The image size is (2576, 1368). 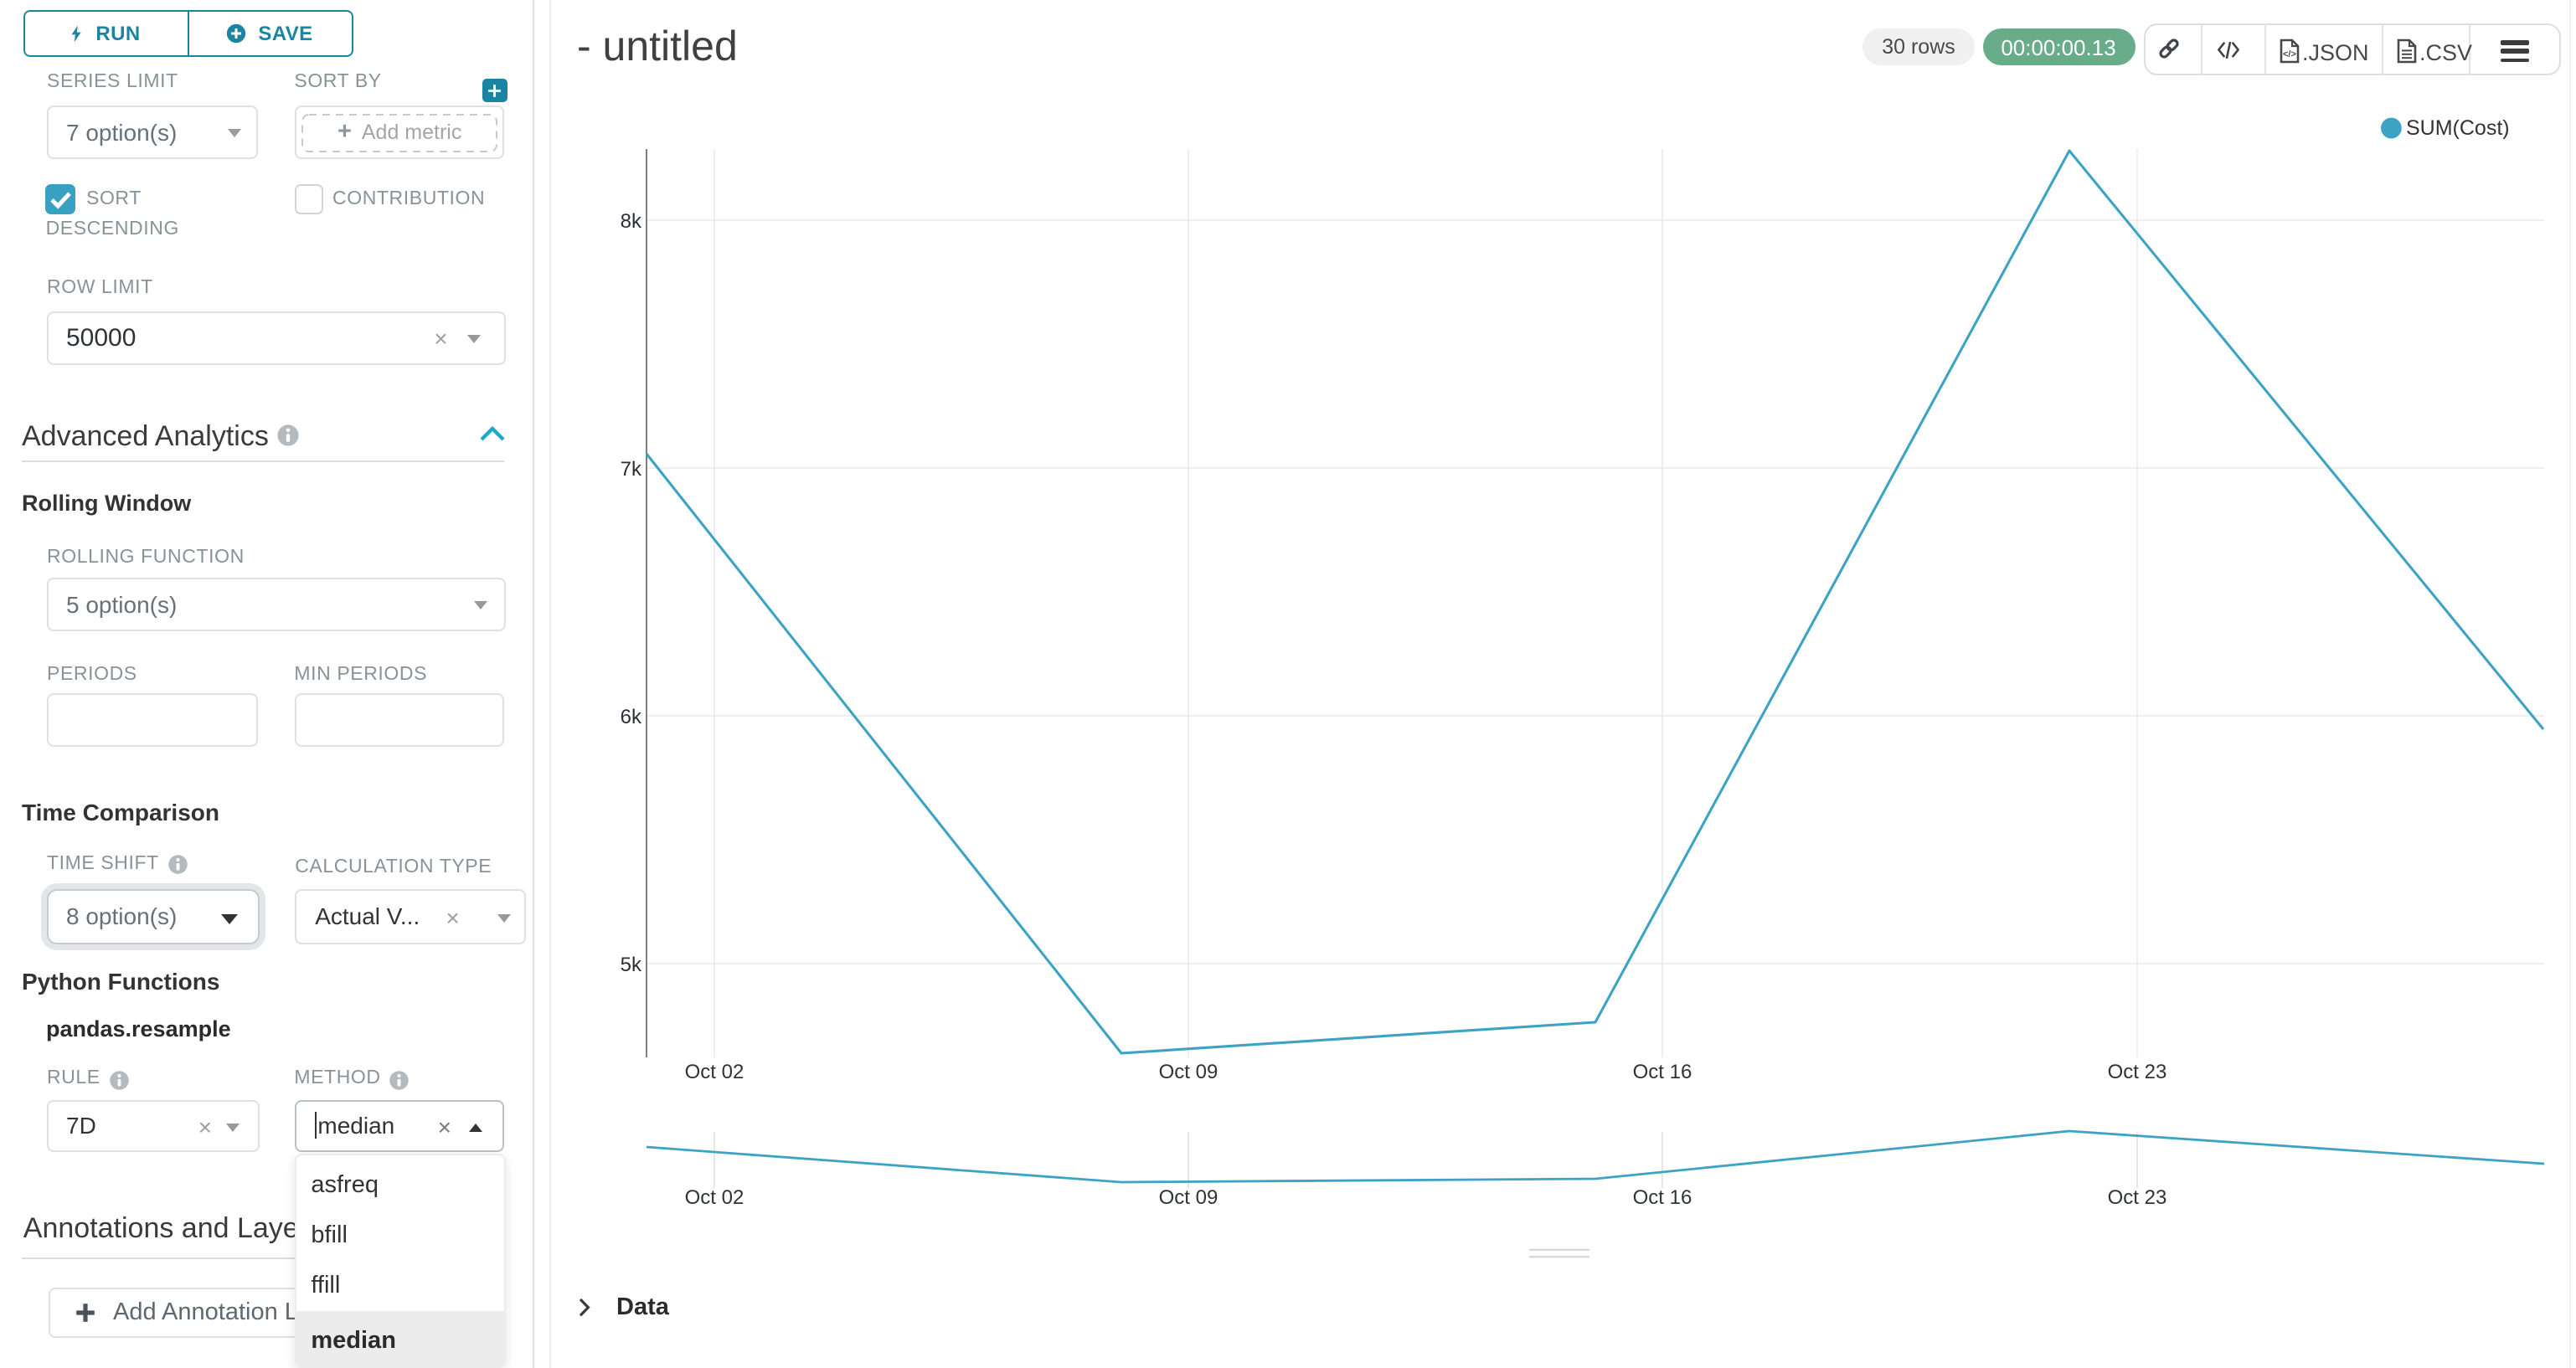 What do you see at coordinates (2458, 128) in the screenshot?
I see `svg-text: SUM(Cost)` at bounding box center [2458, 128].